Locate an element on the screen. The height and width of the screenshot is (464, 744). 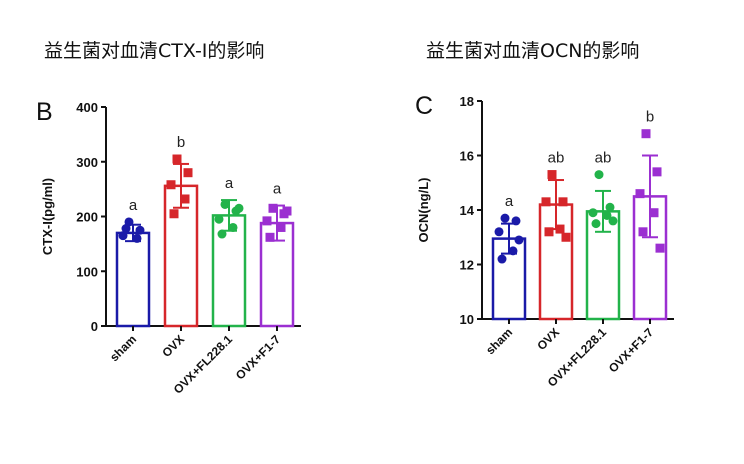
chart-b-x-tick-label: OVX is located at coordinates (173, 346).